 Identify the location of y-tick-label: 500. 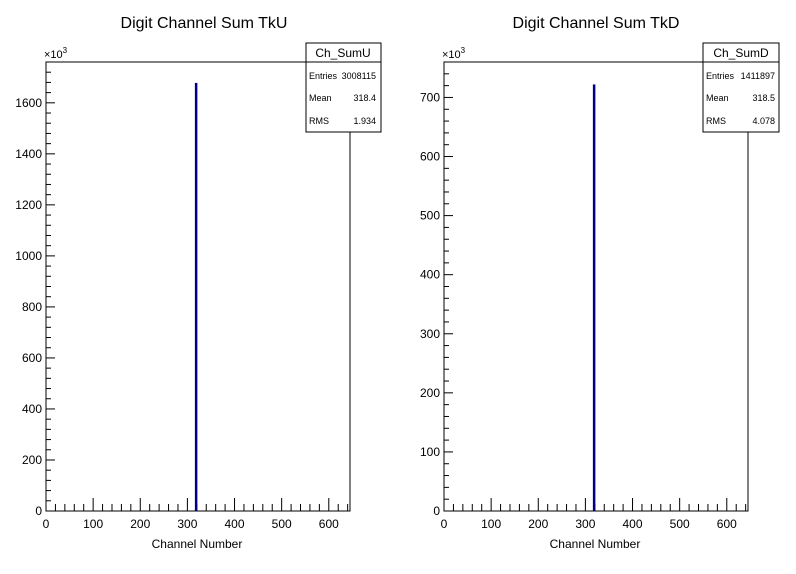
(430, 216).